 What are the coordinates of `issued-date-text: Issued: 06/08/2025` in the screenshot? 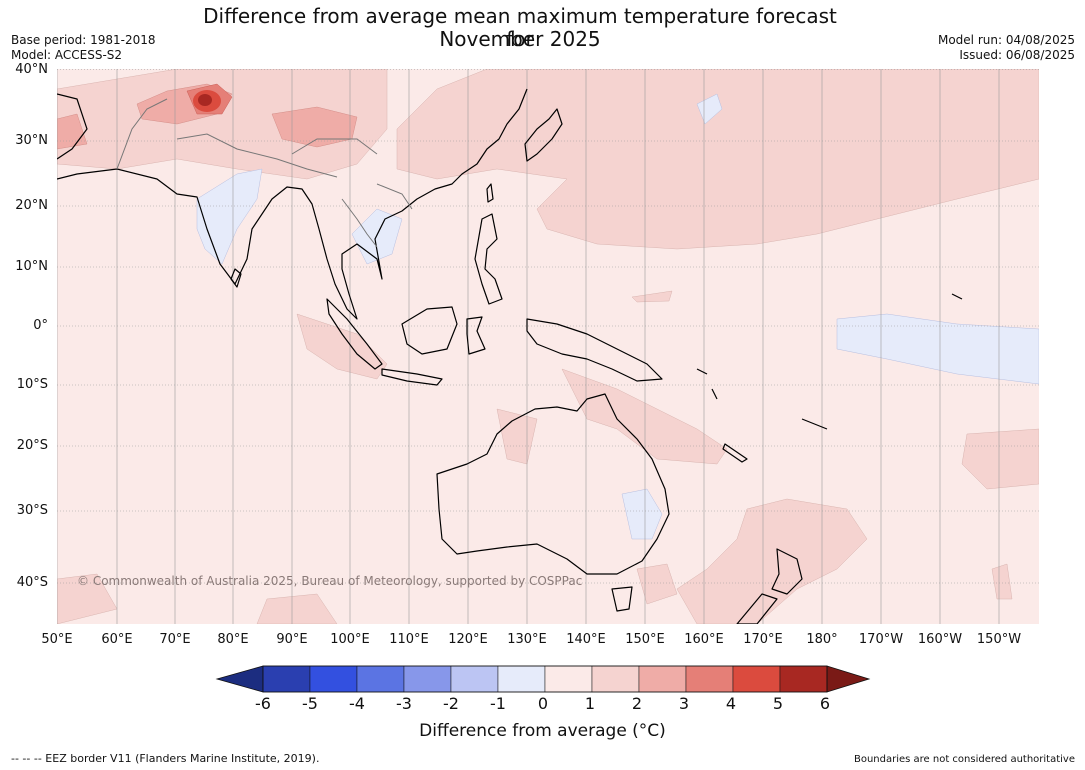 It's located at (1017, 55).